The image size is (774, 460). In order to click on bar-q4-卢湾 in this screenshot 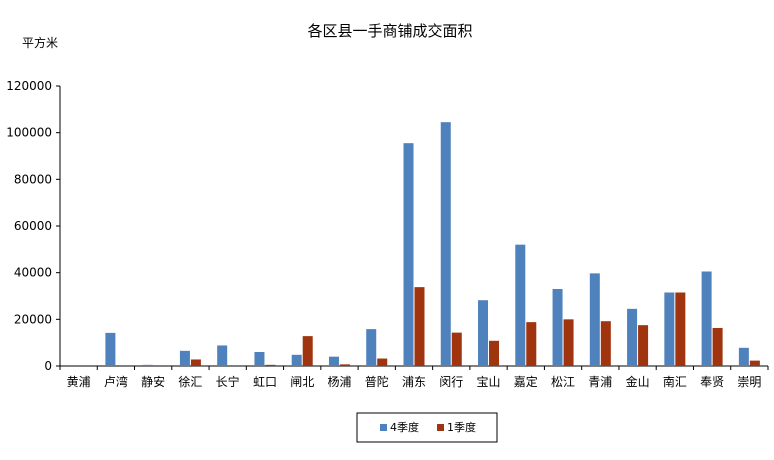, I will do `click(110, 349)`.